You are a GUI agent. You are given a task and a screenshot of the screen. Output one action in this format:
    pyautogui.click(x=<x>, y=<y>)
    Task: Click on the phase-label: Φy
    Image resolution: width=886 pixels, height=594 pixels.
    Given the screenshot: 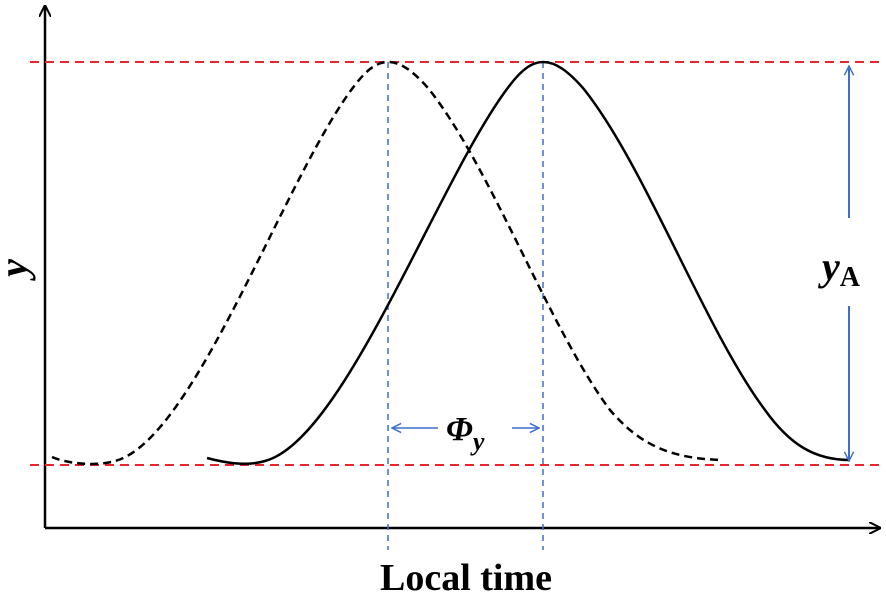 What is the action you would take?
    pyautogui.click(x=465, y=433)
    